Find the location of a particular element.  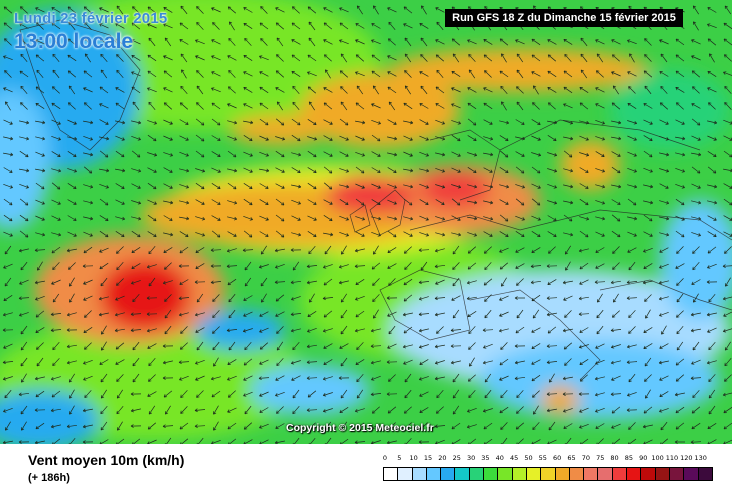

scale-label: 50 is located at coordinates (528, 458).